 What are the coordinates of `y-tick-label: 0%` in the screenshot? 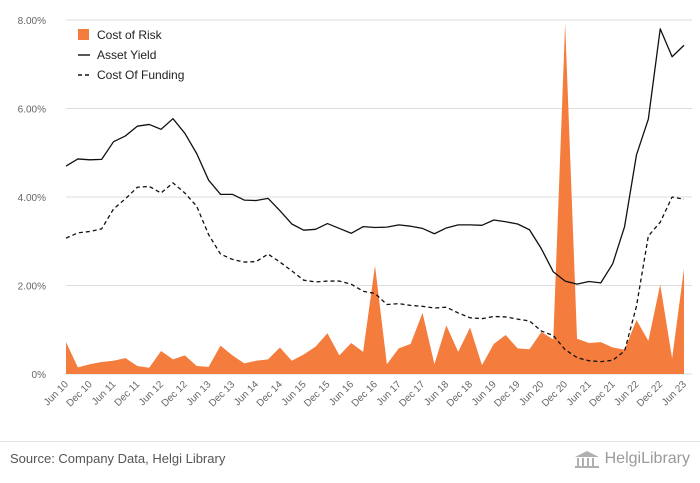 It's located at (39, 375).